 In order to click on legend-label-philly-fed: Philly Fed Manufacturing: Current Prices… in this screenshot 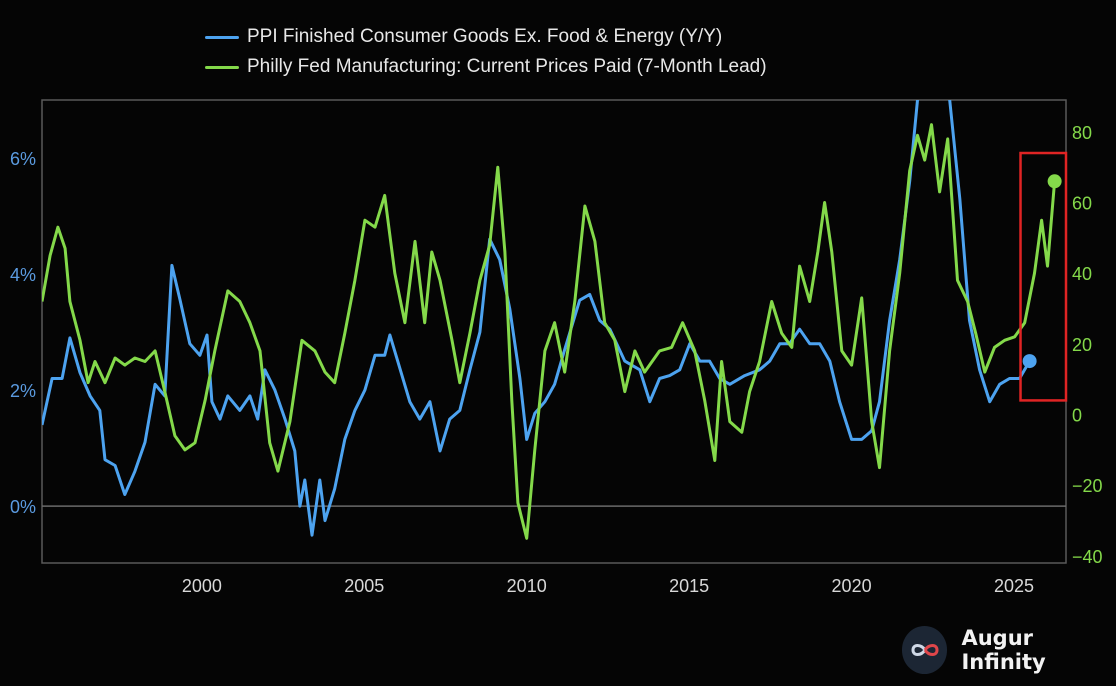, I will do `click(507, 66)`.